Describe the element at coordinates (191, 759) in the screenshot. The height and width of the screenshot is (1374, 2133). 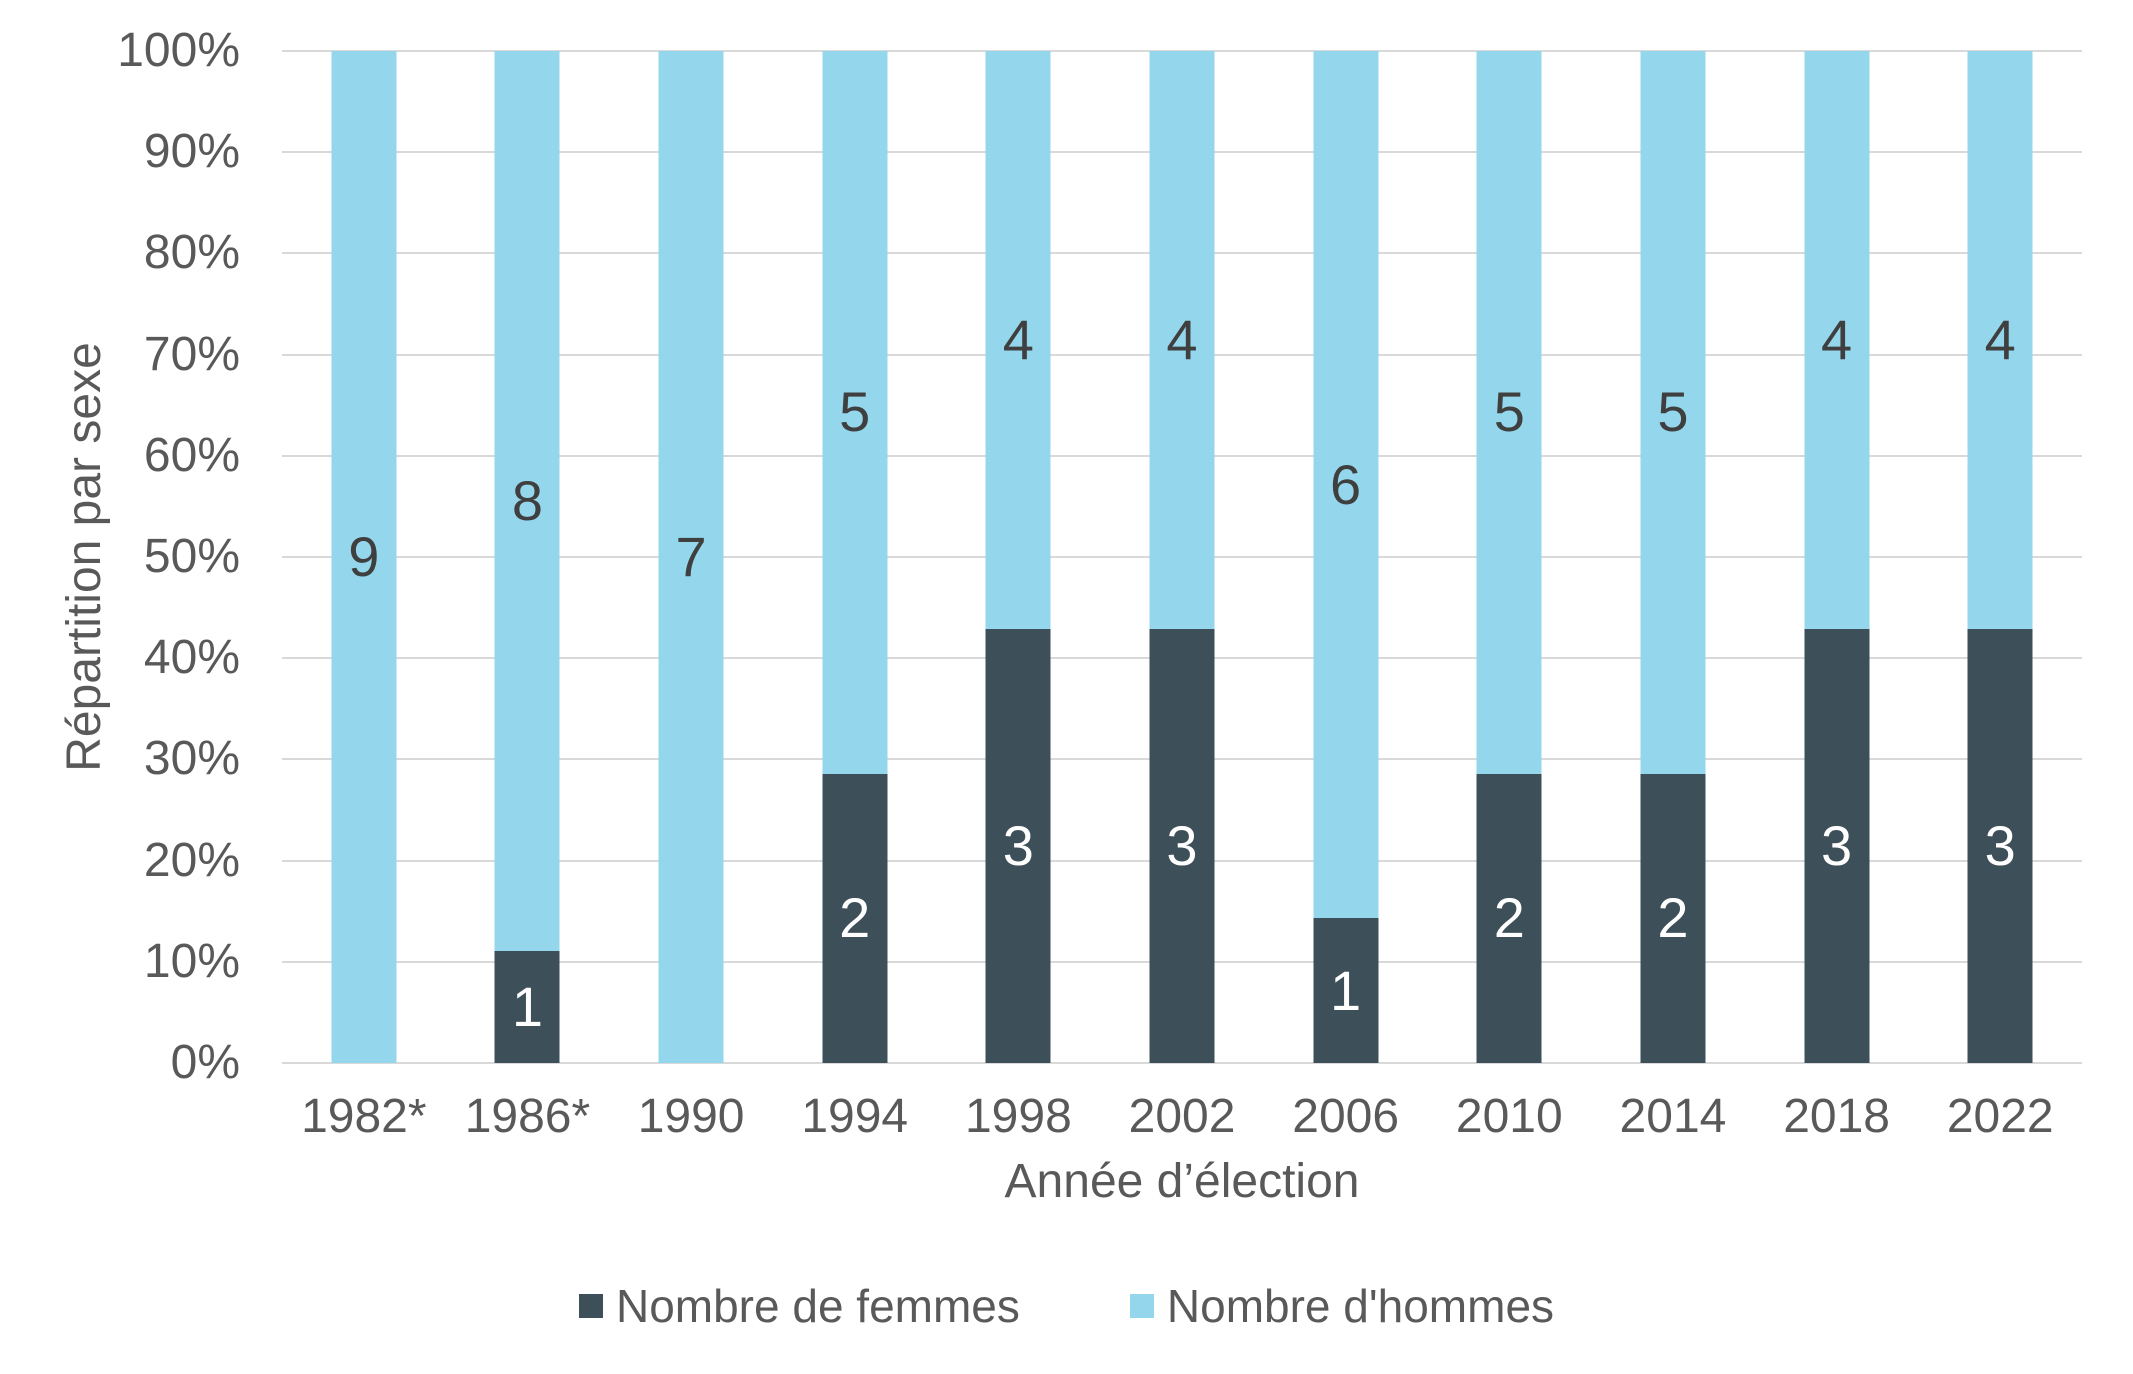
I see `y-tick-label: 30%` at that location.